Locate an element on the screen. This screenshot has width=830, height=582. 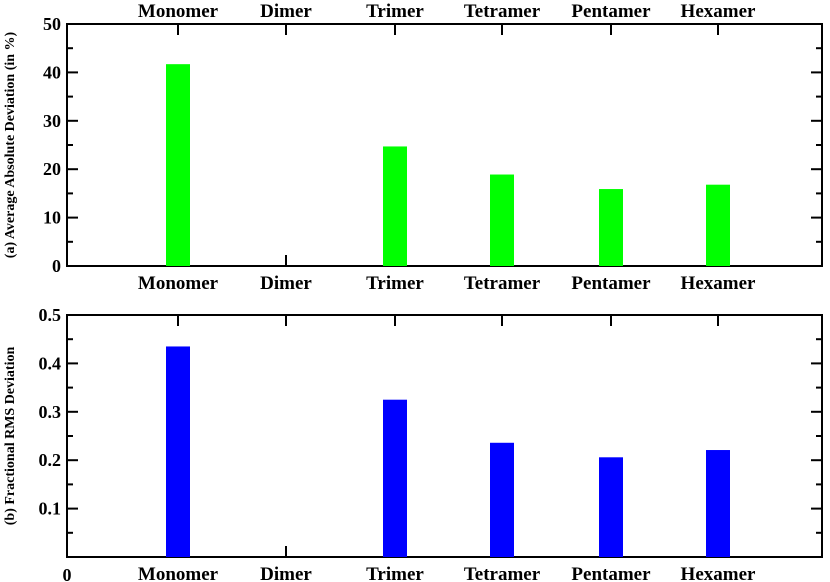
panel-b-ytick-label: 0.3 is located at coordinates (50, 412).